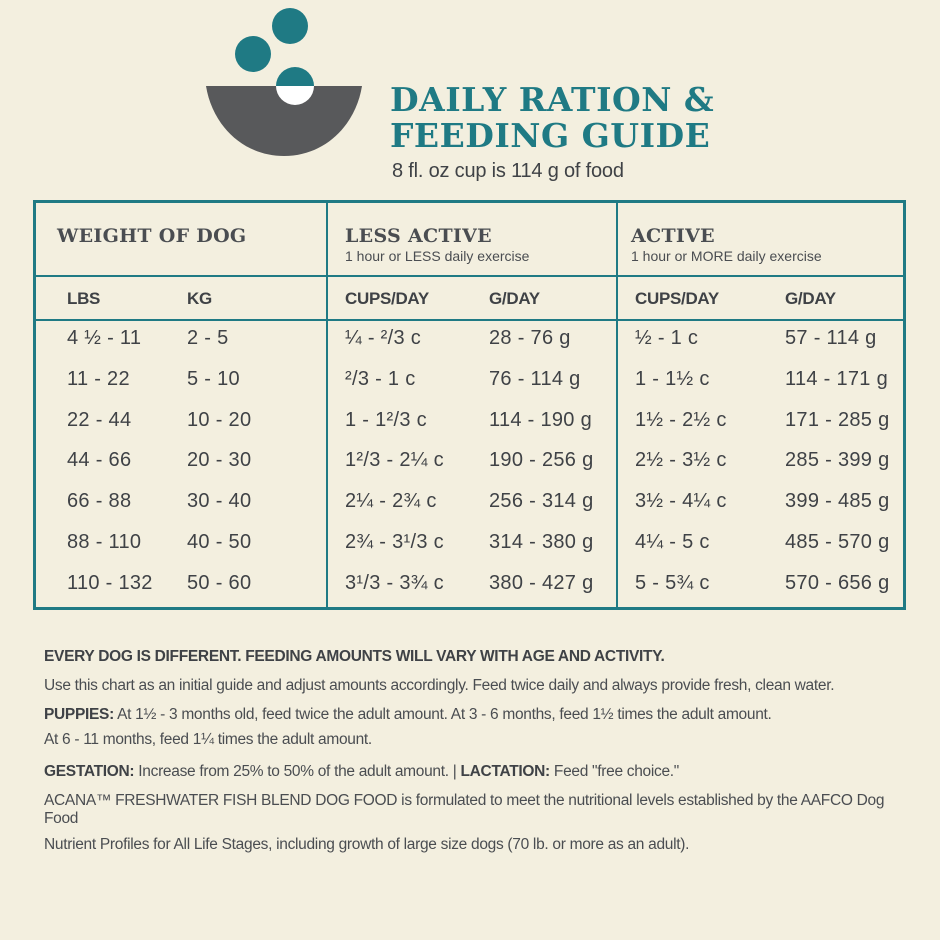 The image size is (940, 940). I want to click on table-cell-cups-active: 5 - 5¾ c, so click(672, 582).